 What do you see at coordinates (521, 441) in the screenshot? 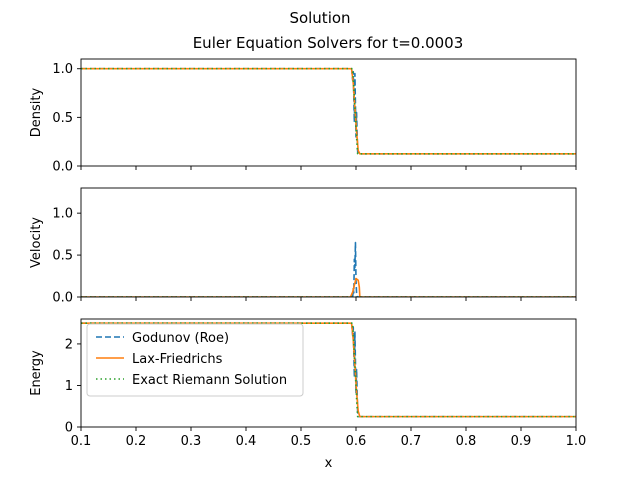
I see `x-tick-label: 0.9` at bounding box center [521, 441].